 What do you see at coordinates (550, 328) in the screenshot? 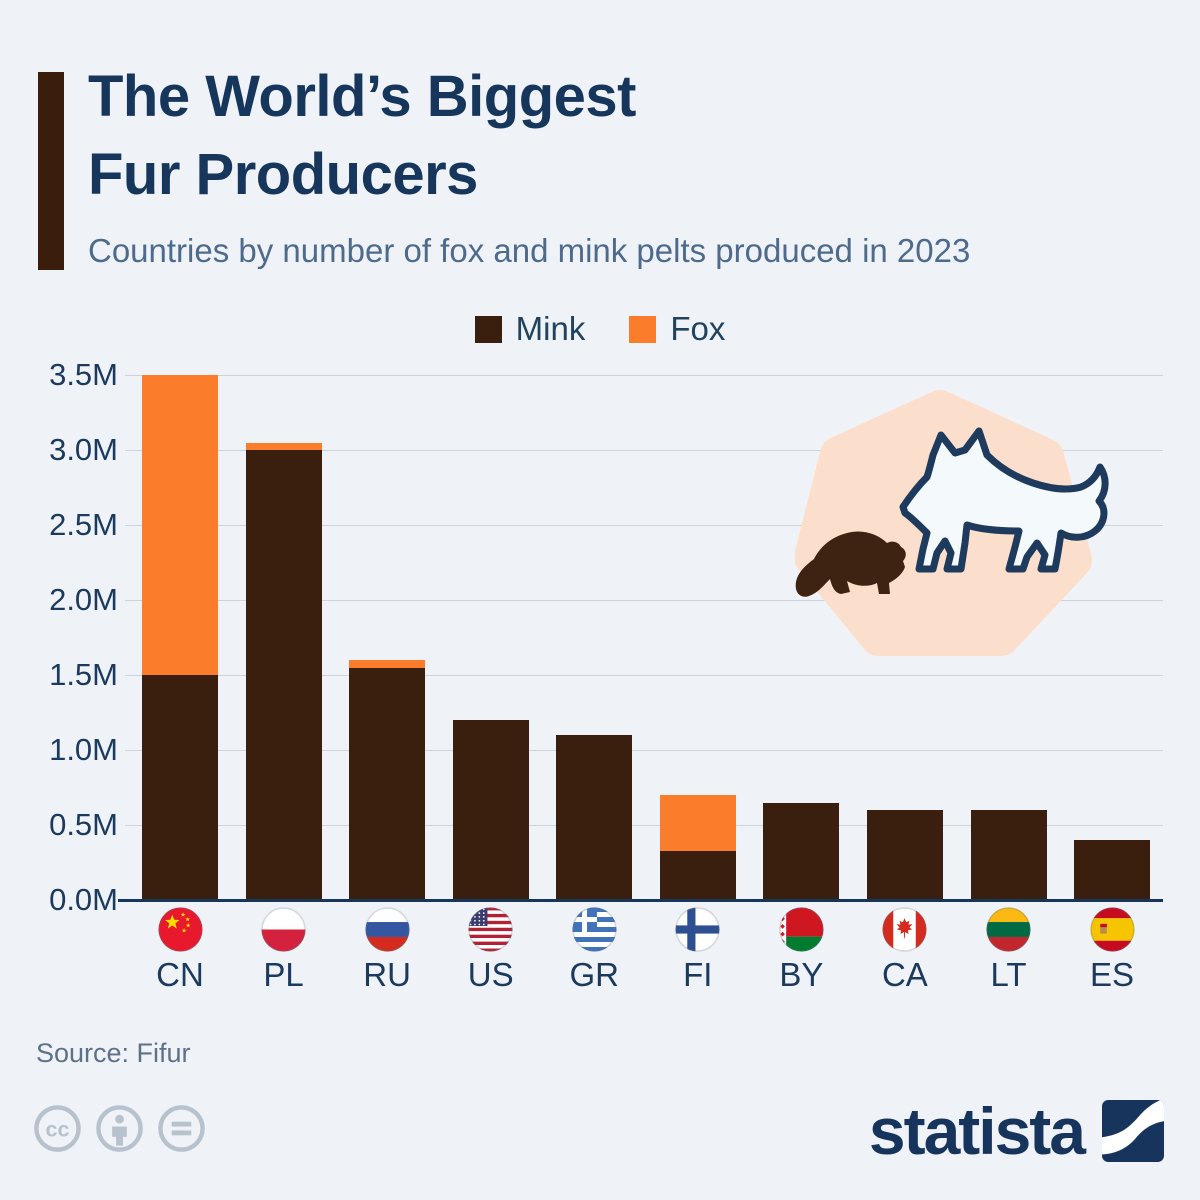
I see `legend-label-mink: Mink` at bounding box center [550, 328].